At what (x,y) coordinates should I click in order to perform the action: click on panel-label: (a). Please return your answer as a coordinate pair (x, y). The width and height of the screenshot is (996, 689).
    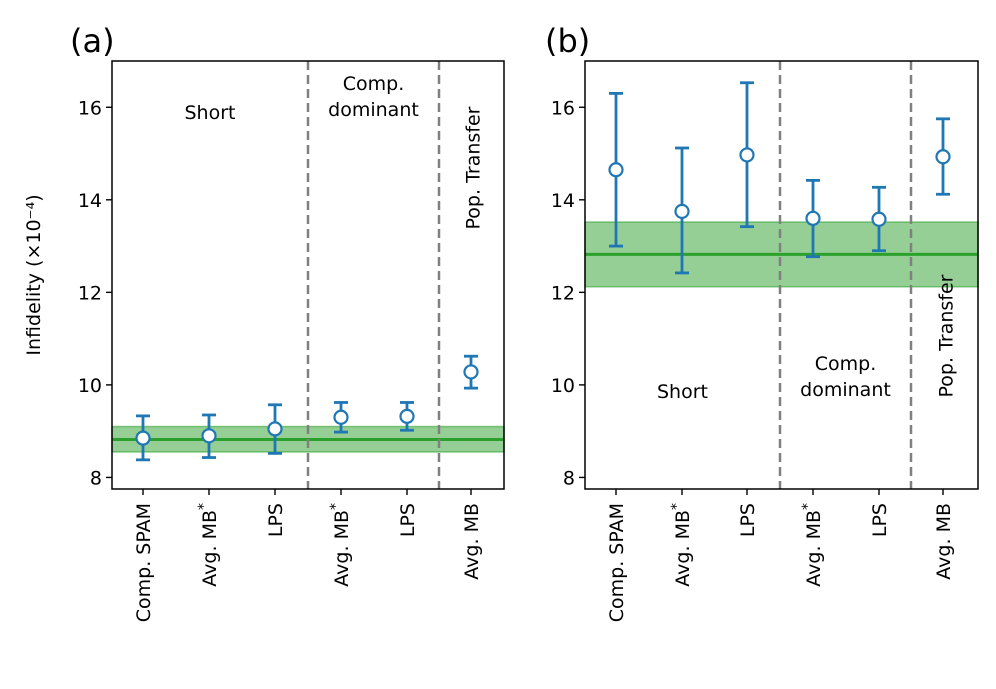
    Looking at the image, I should click on (92, 41).